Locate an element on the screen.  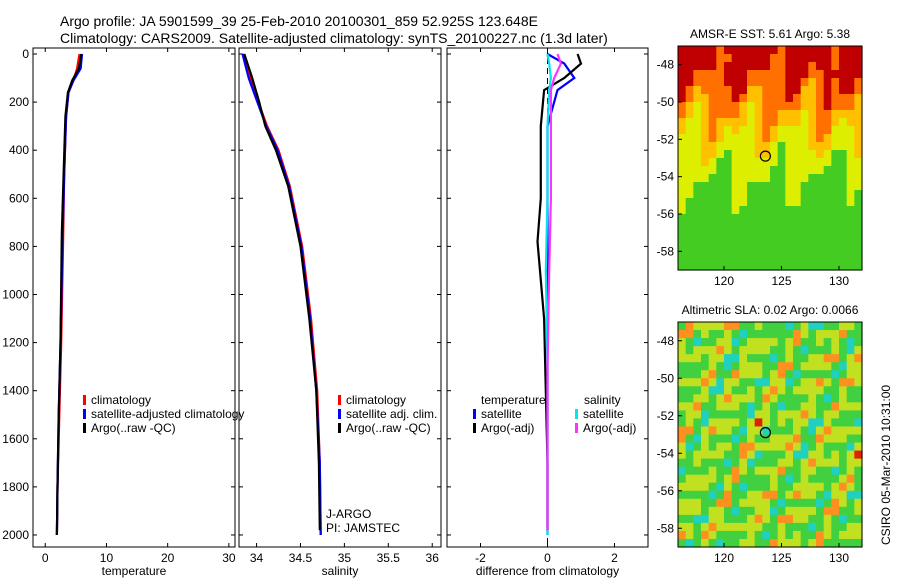
y-tick-label: 200 is located at coordinates (19, 102).